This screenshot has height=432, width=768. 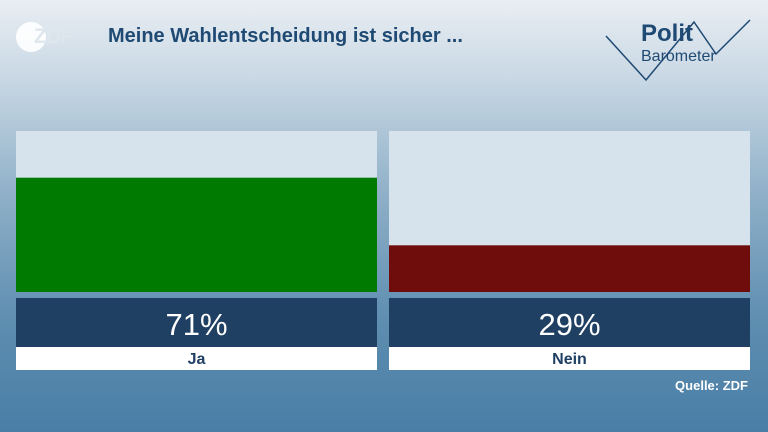 I want to click on value-label-nein: 29%, so click(x=569, y=324).